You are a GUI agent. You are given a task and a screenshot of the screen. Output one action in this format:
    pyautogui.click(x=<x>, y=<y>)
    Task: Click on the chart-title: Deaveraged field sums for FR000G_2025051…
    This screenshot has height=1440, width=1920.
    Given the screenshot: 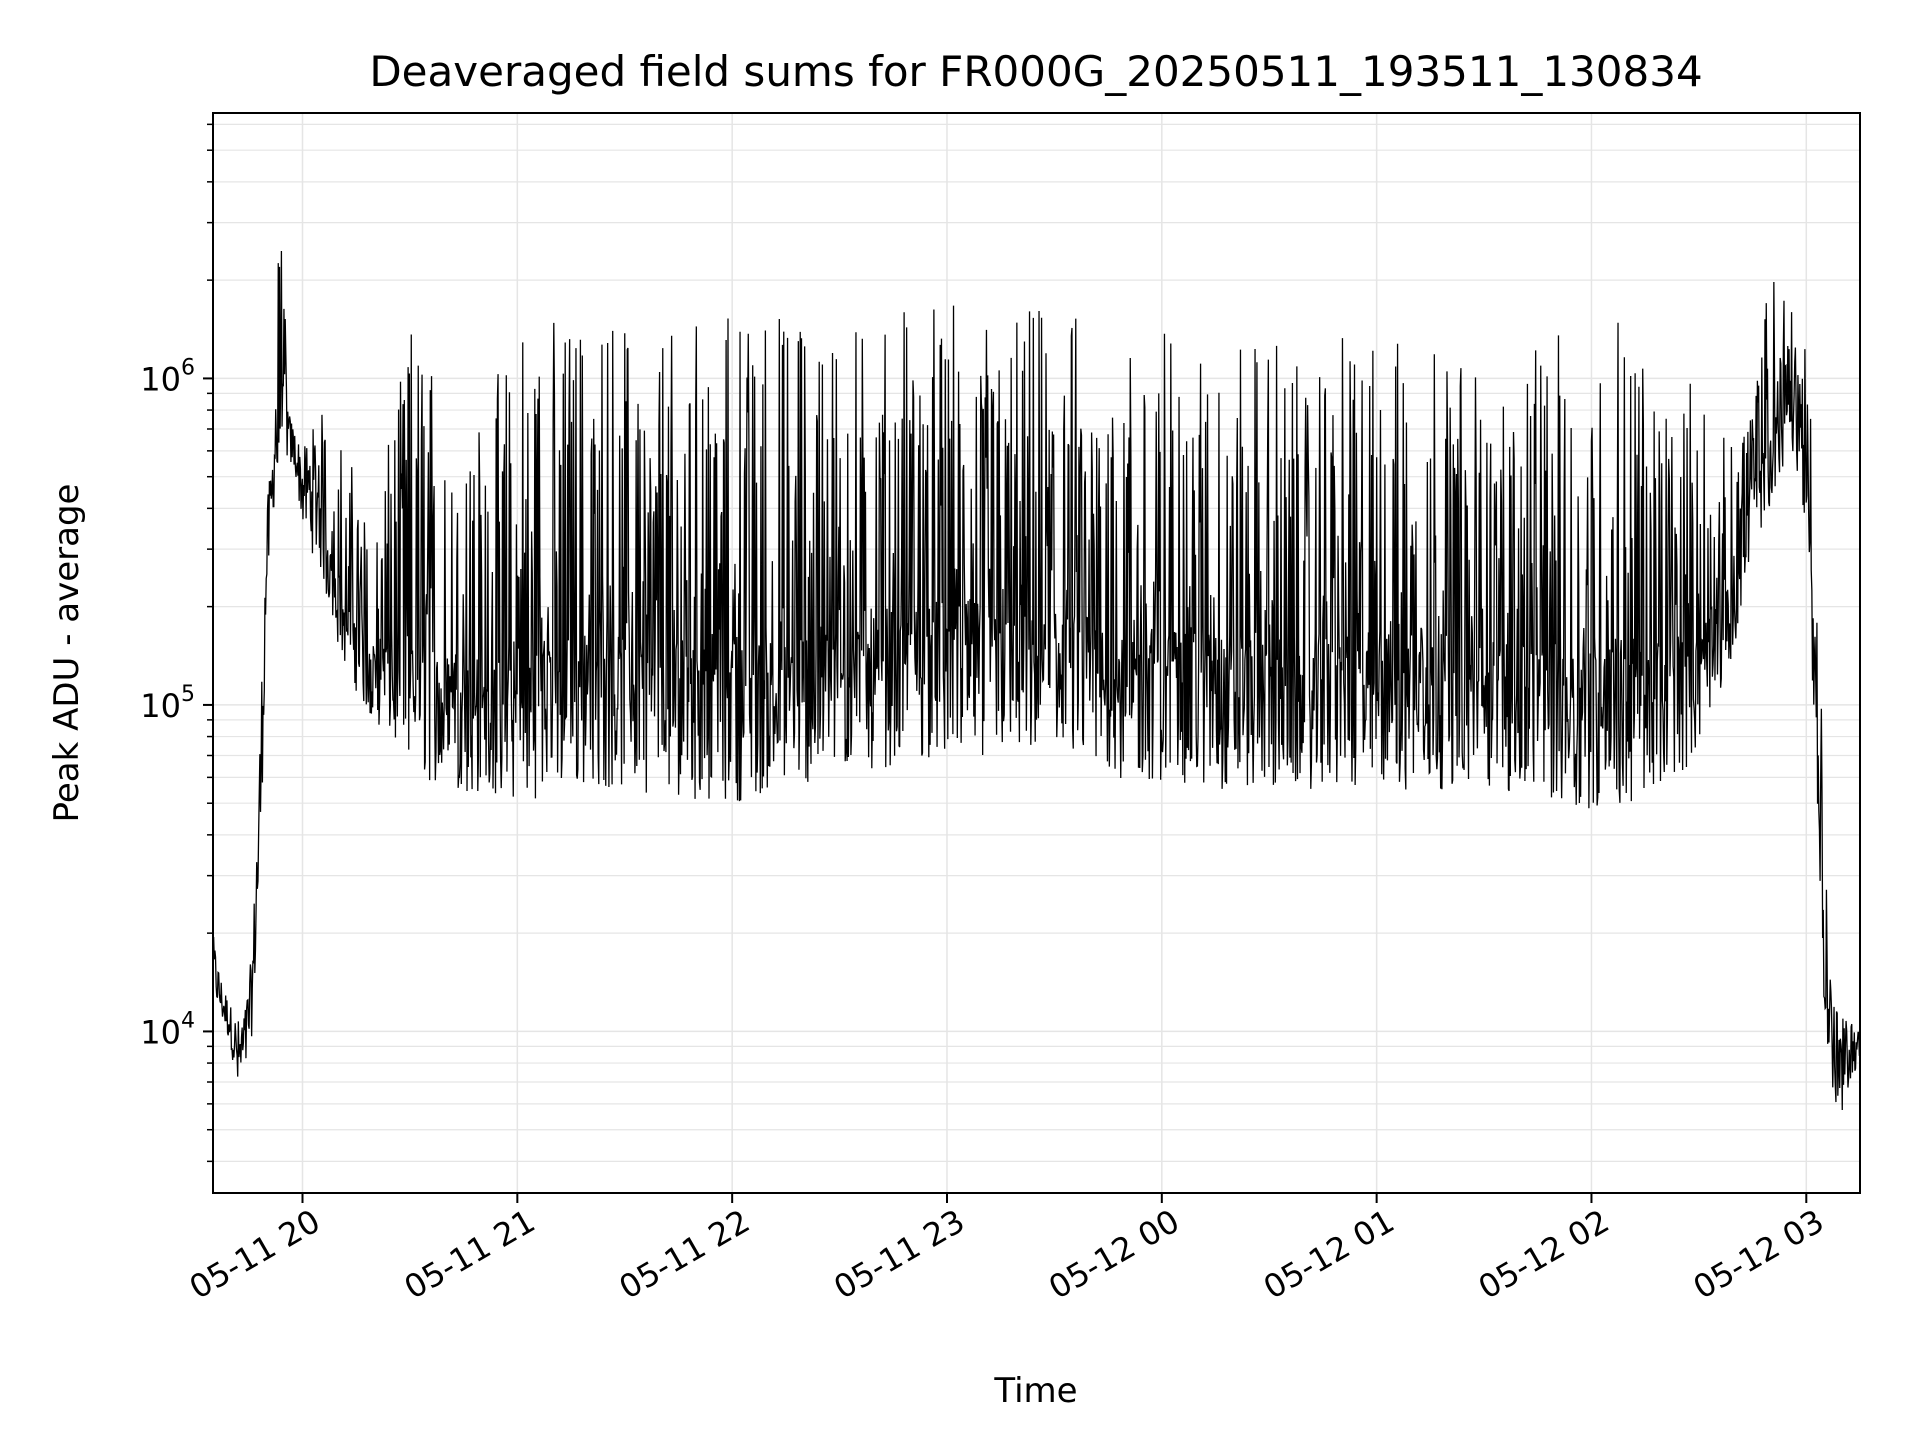 What is the action you would take?
    pyautogui.click(x=1035, y=71)
    